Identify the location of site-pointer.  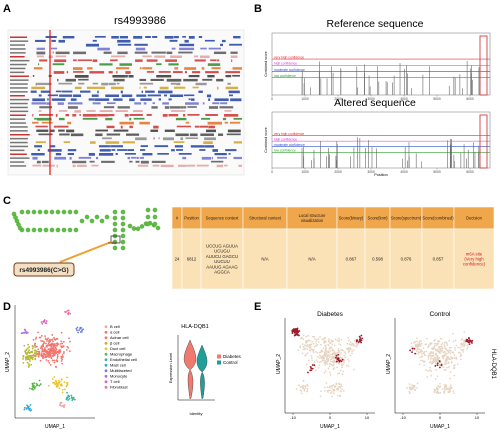
(85, 252).